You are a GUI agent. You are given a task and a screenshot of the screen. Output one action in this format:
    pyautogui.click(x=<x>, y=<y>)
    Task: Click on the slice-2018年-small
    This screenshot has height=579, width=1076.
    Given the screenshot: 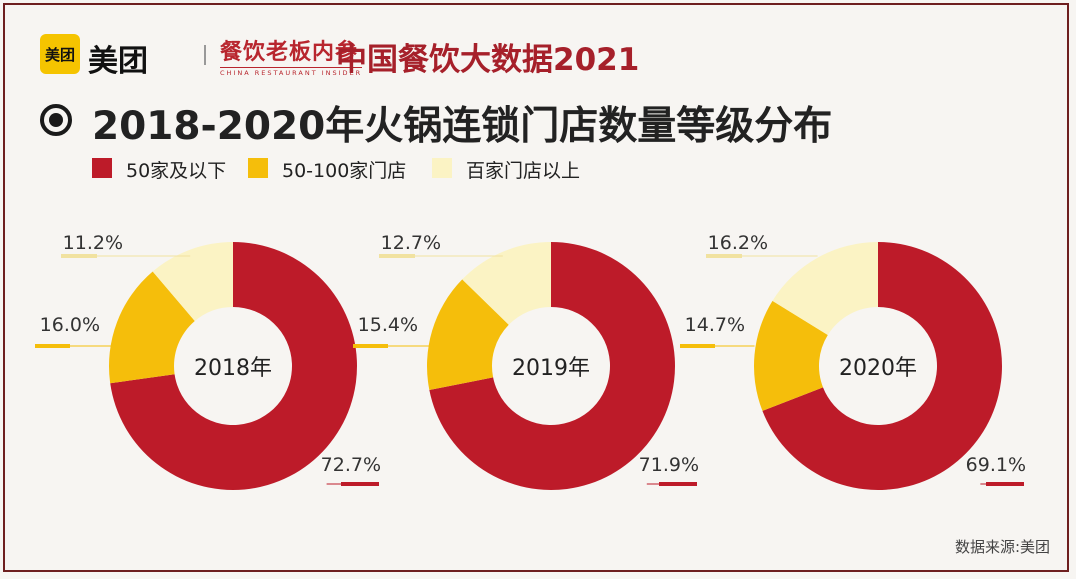 What is the action you would take?
    pyautogui.click(x=234, y=366)
    